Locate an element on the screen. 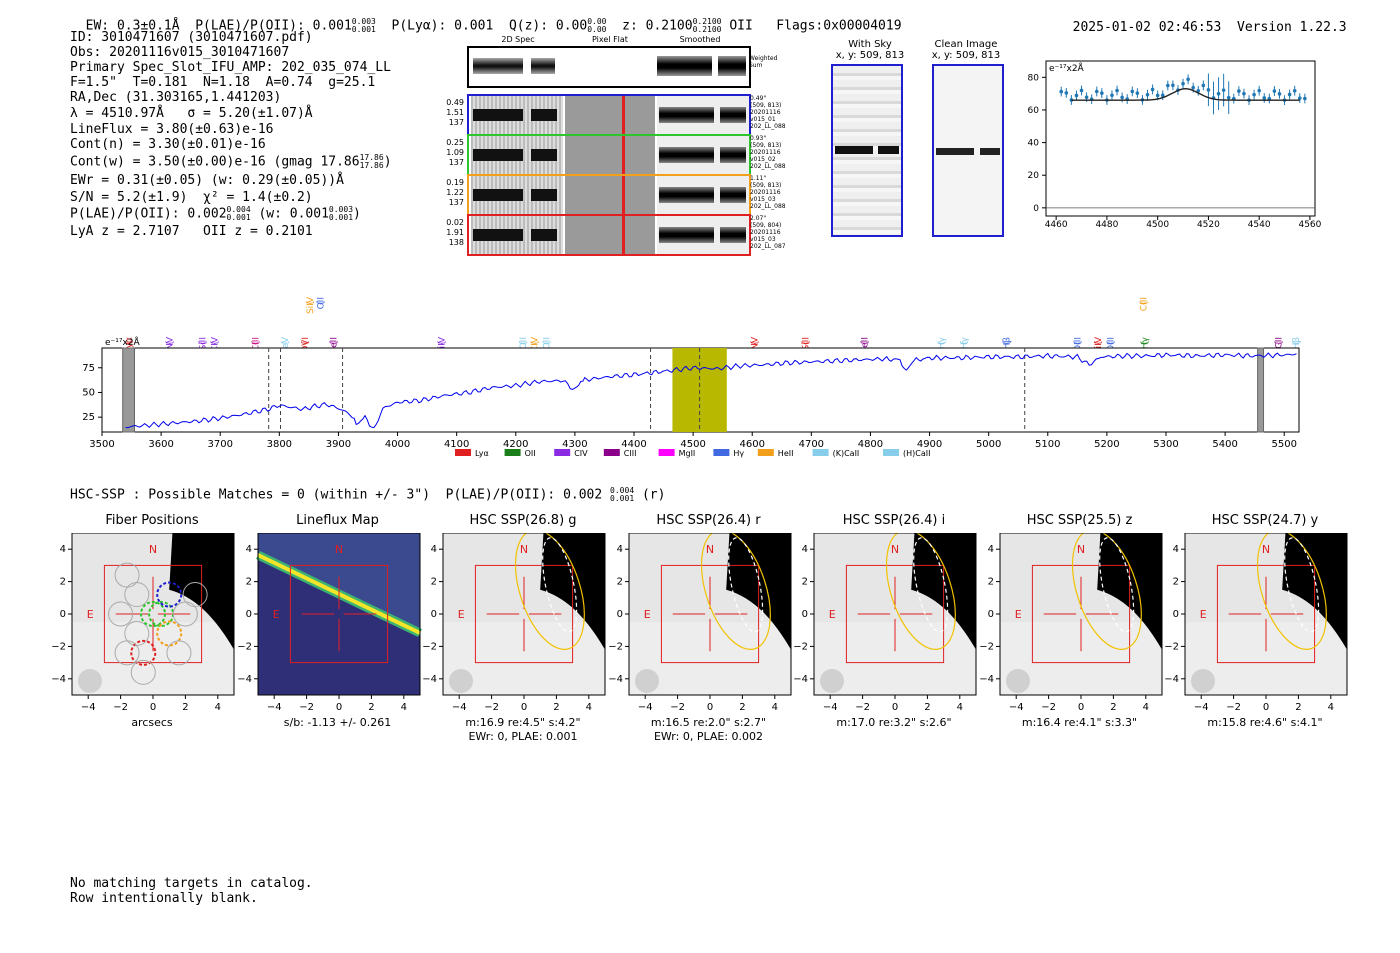 The height and width of the screenshot is (953, 1400). info-contw-hi: 17.86 is located at coordinates (371, 157).